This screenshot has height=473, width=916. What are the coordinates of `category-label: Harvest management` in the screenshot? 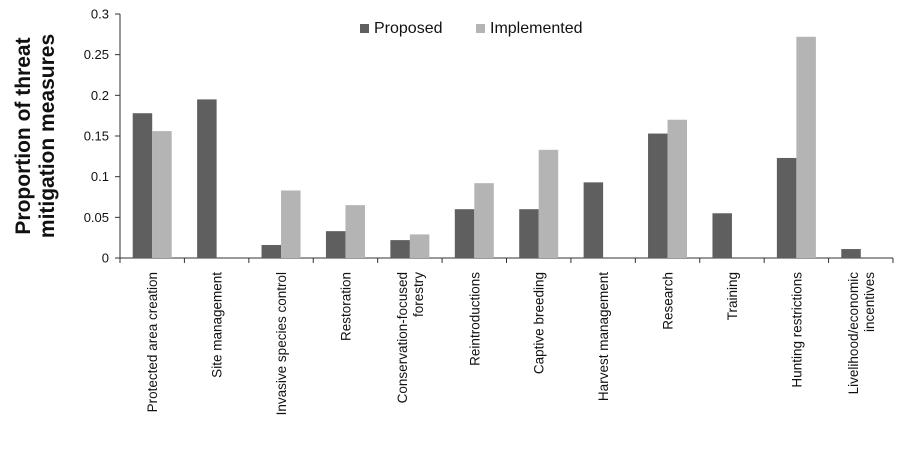 It's located at (603, 336).